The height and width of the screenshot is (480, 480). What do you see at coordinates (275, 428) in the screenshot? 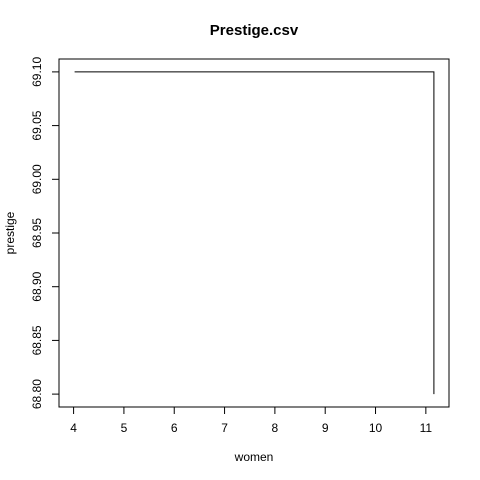
I see `x-tick-label: 8` at bounding box center [275, 428].